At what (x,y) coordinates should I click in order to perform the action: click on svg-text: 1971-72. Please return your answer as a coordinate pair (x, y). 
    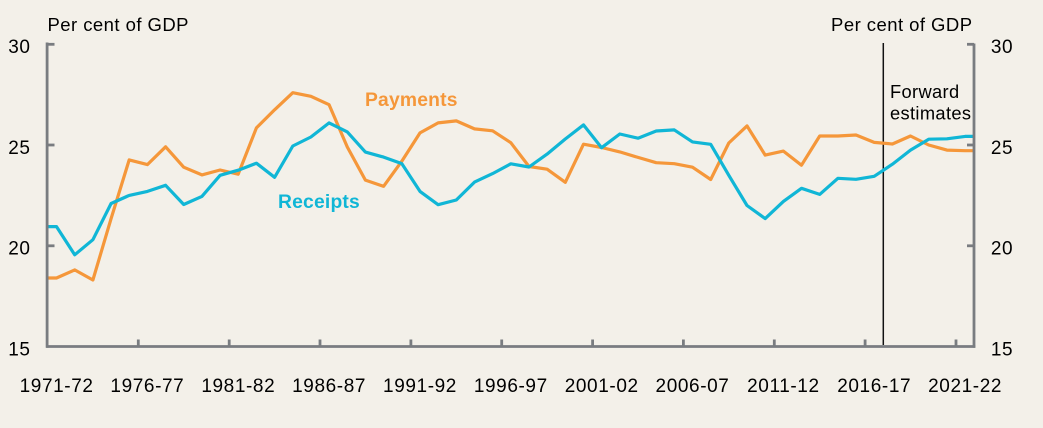
    Looking at the image, I should click on (57, 386).